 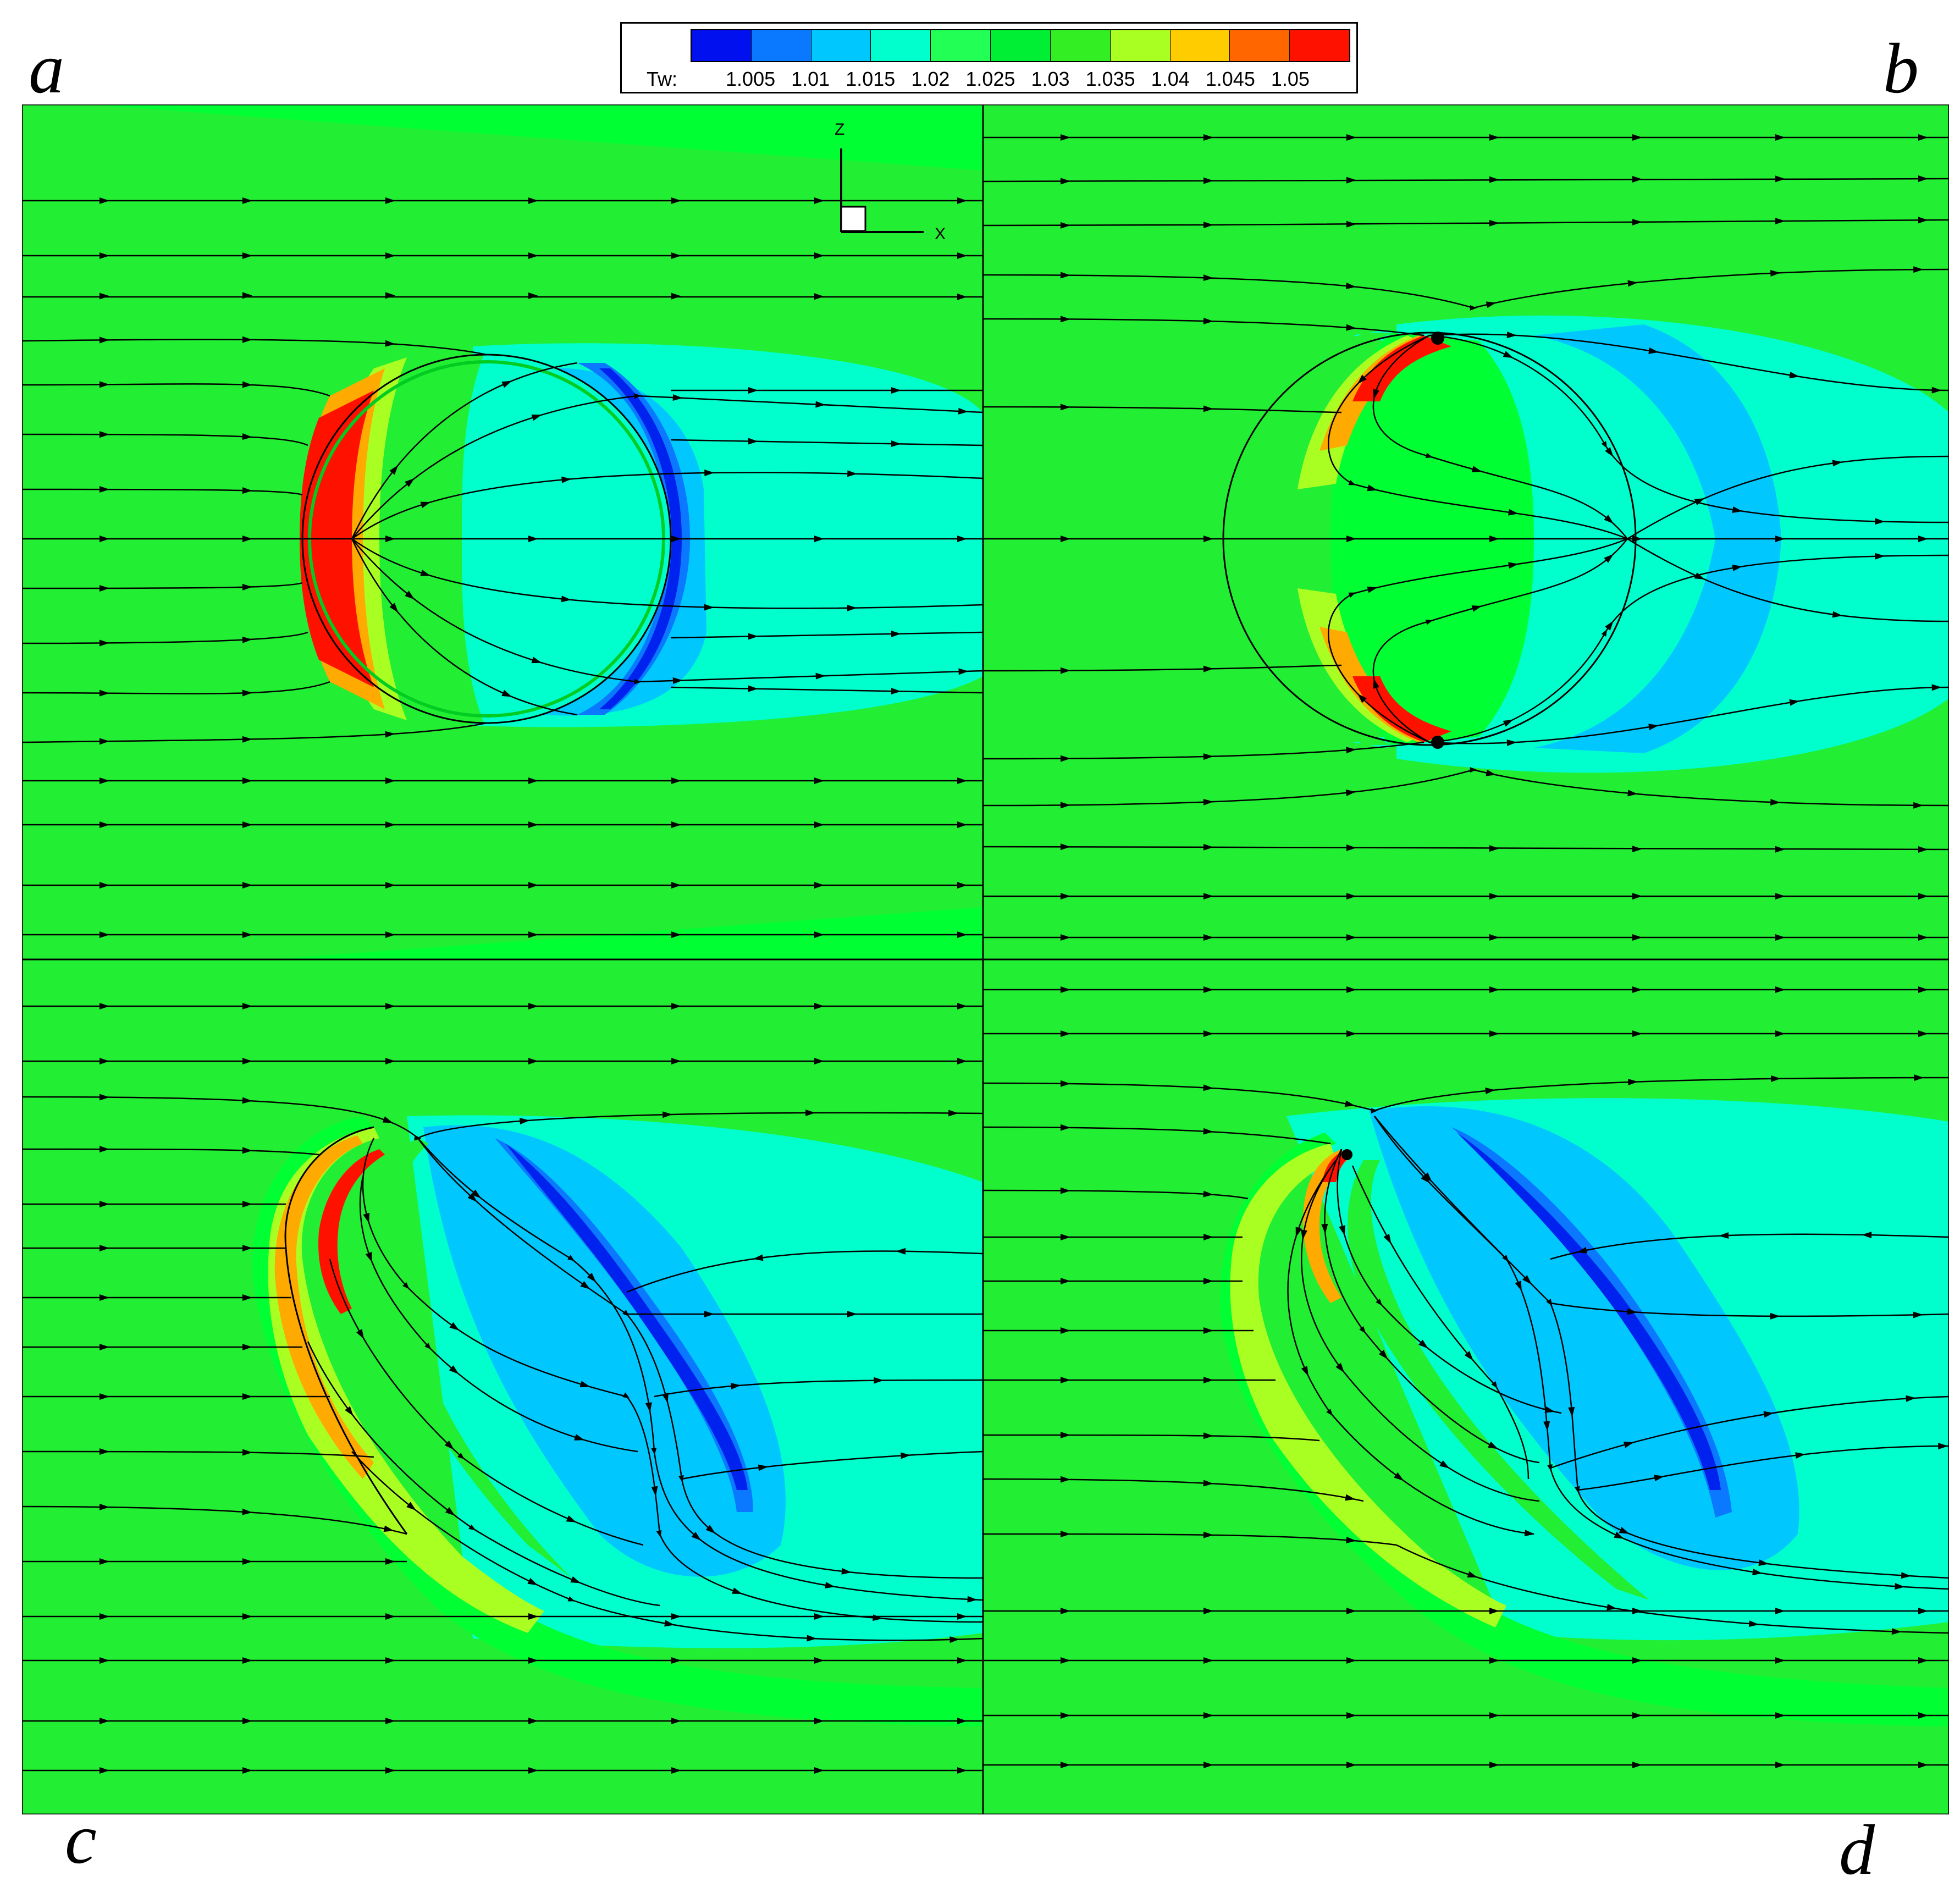 I want to click on panel-label-a: a, so click(x=47, y=68).